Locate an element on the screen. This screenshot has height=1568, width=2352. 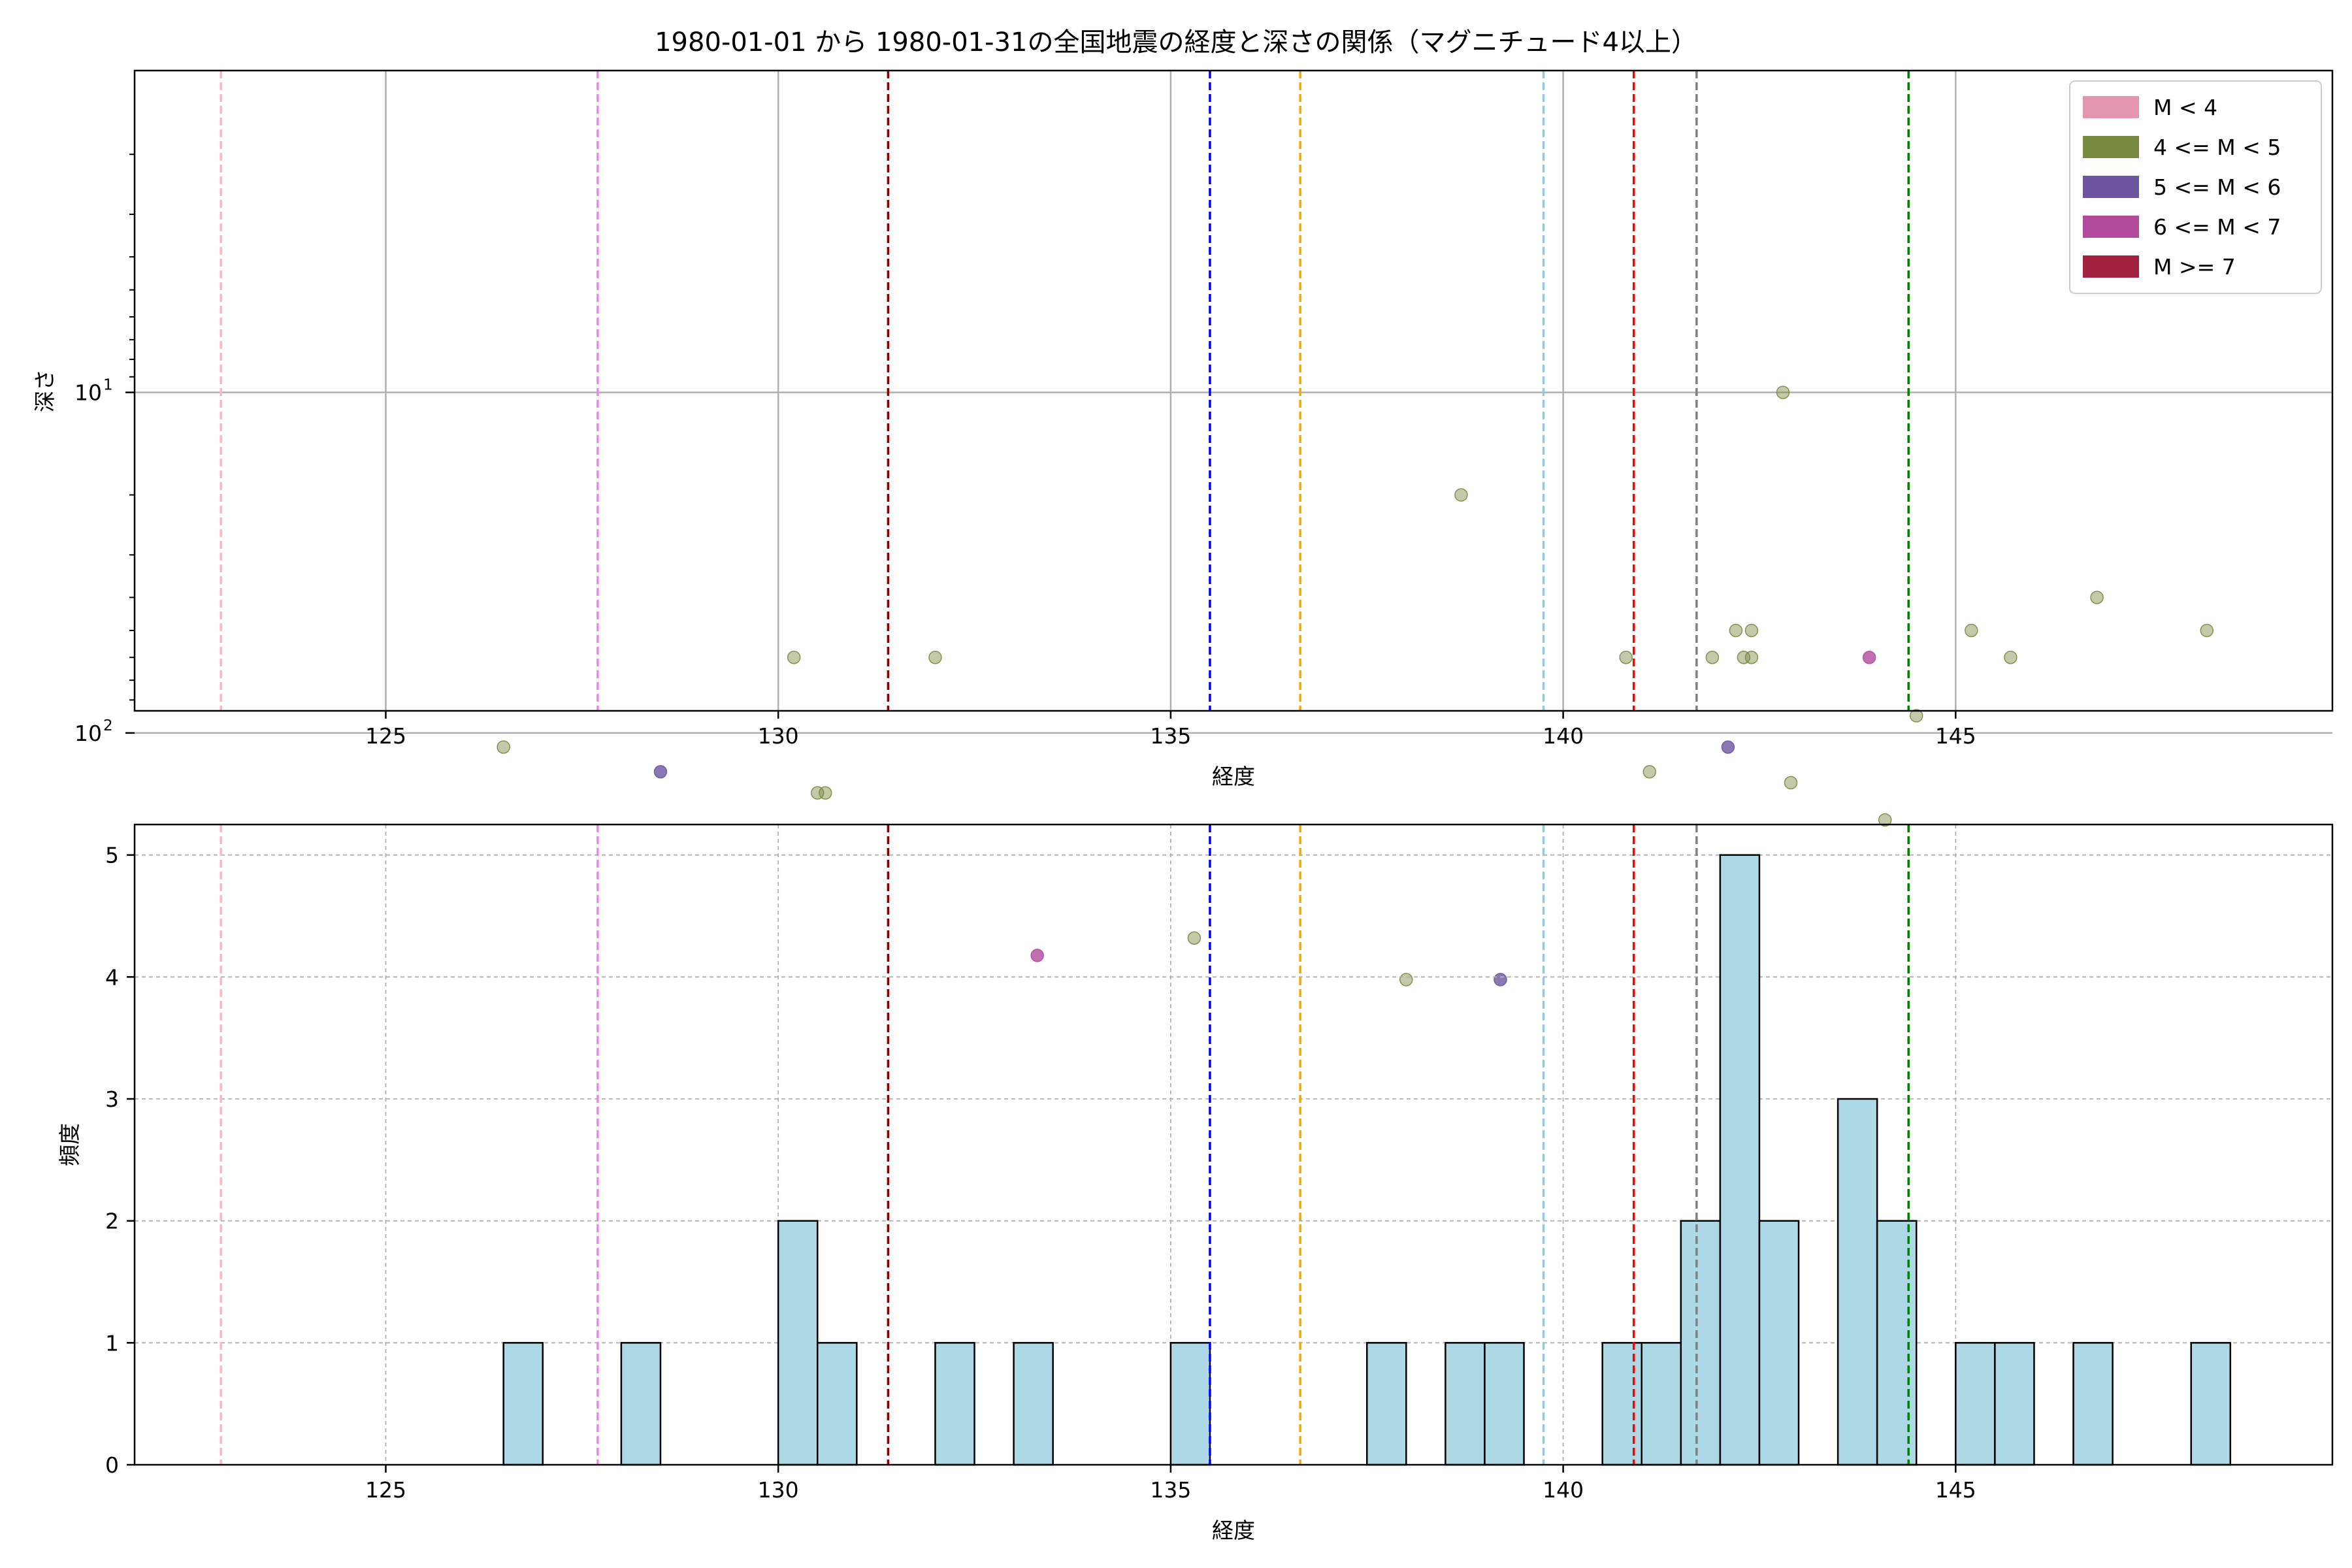
legend-label: M < 4 is located at coordinates (2185, 107).